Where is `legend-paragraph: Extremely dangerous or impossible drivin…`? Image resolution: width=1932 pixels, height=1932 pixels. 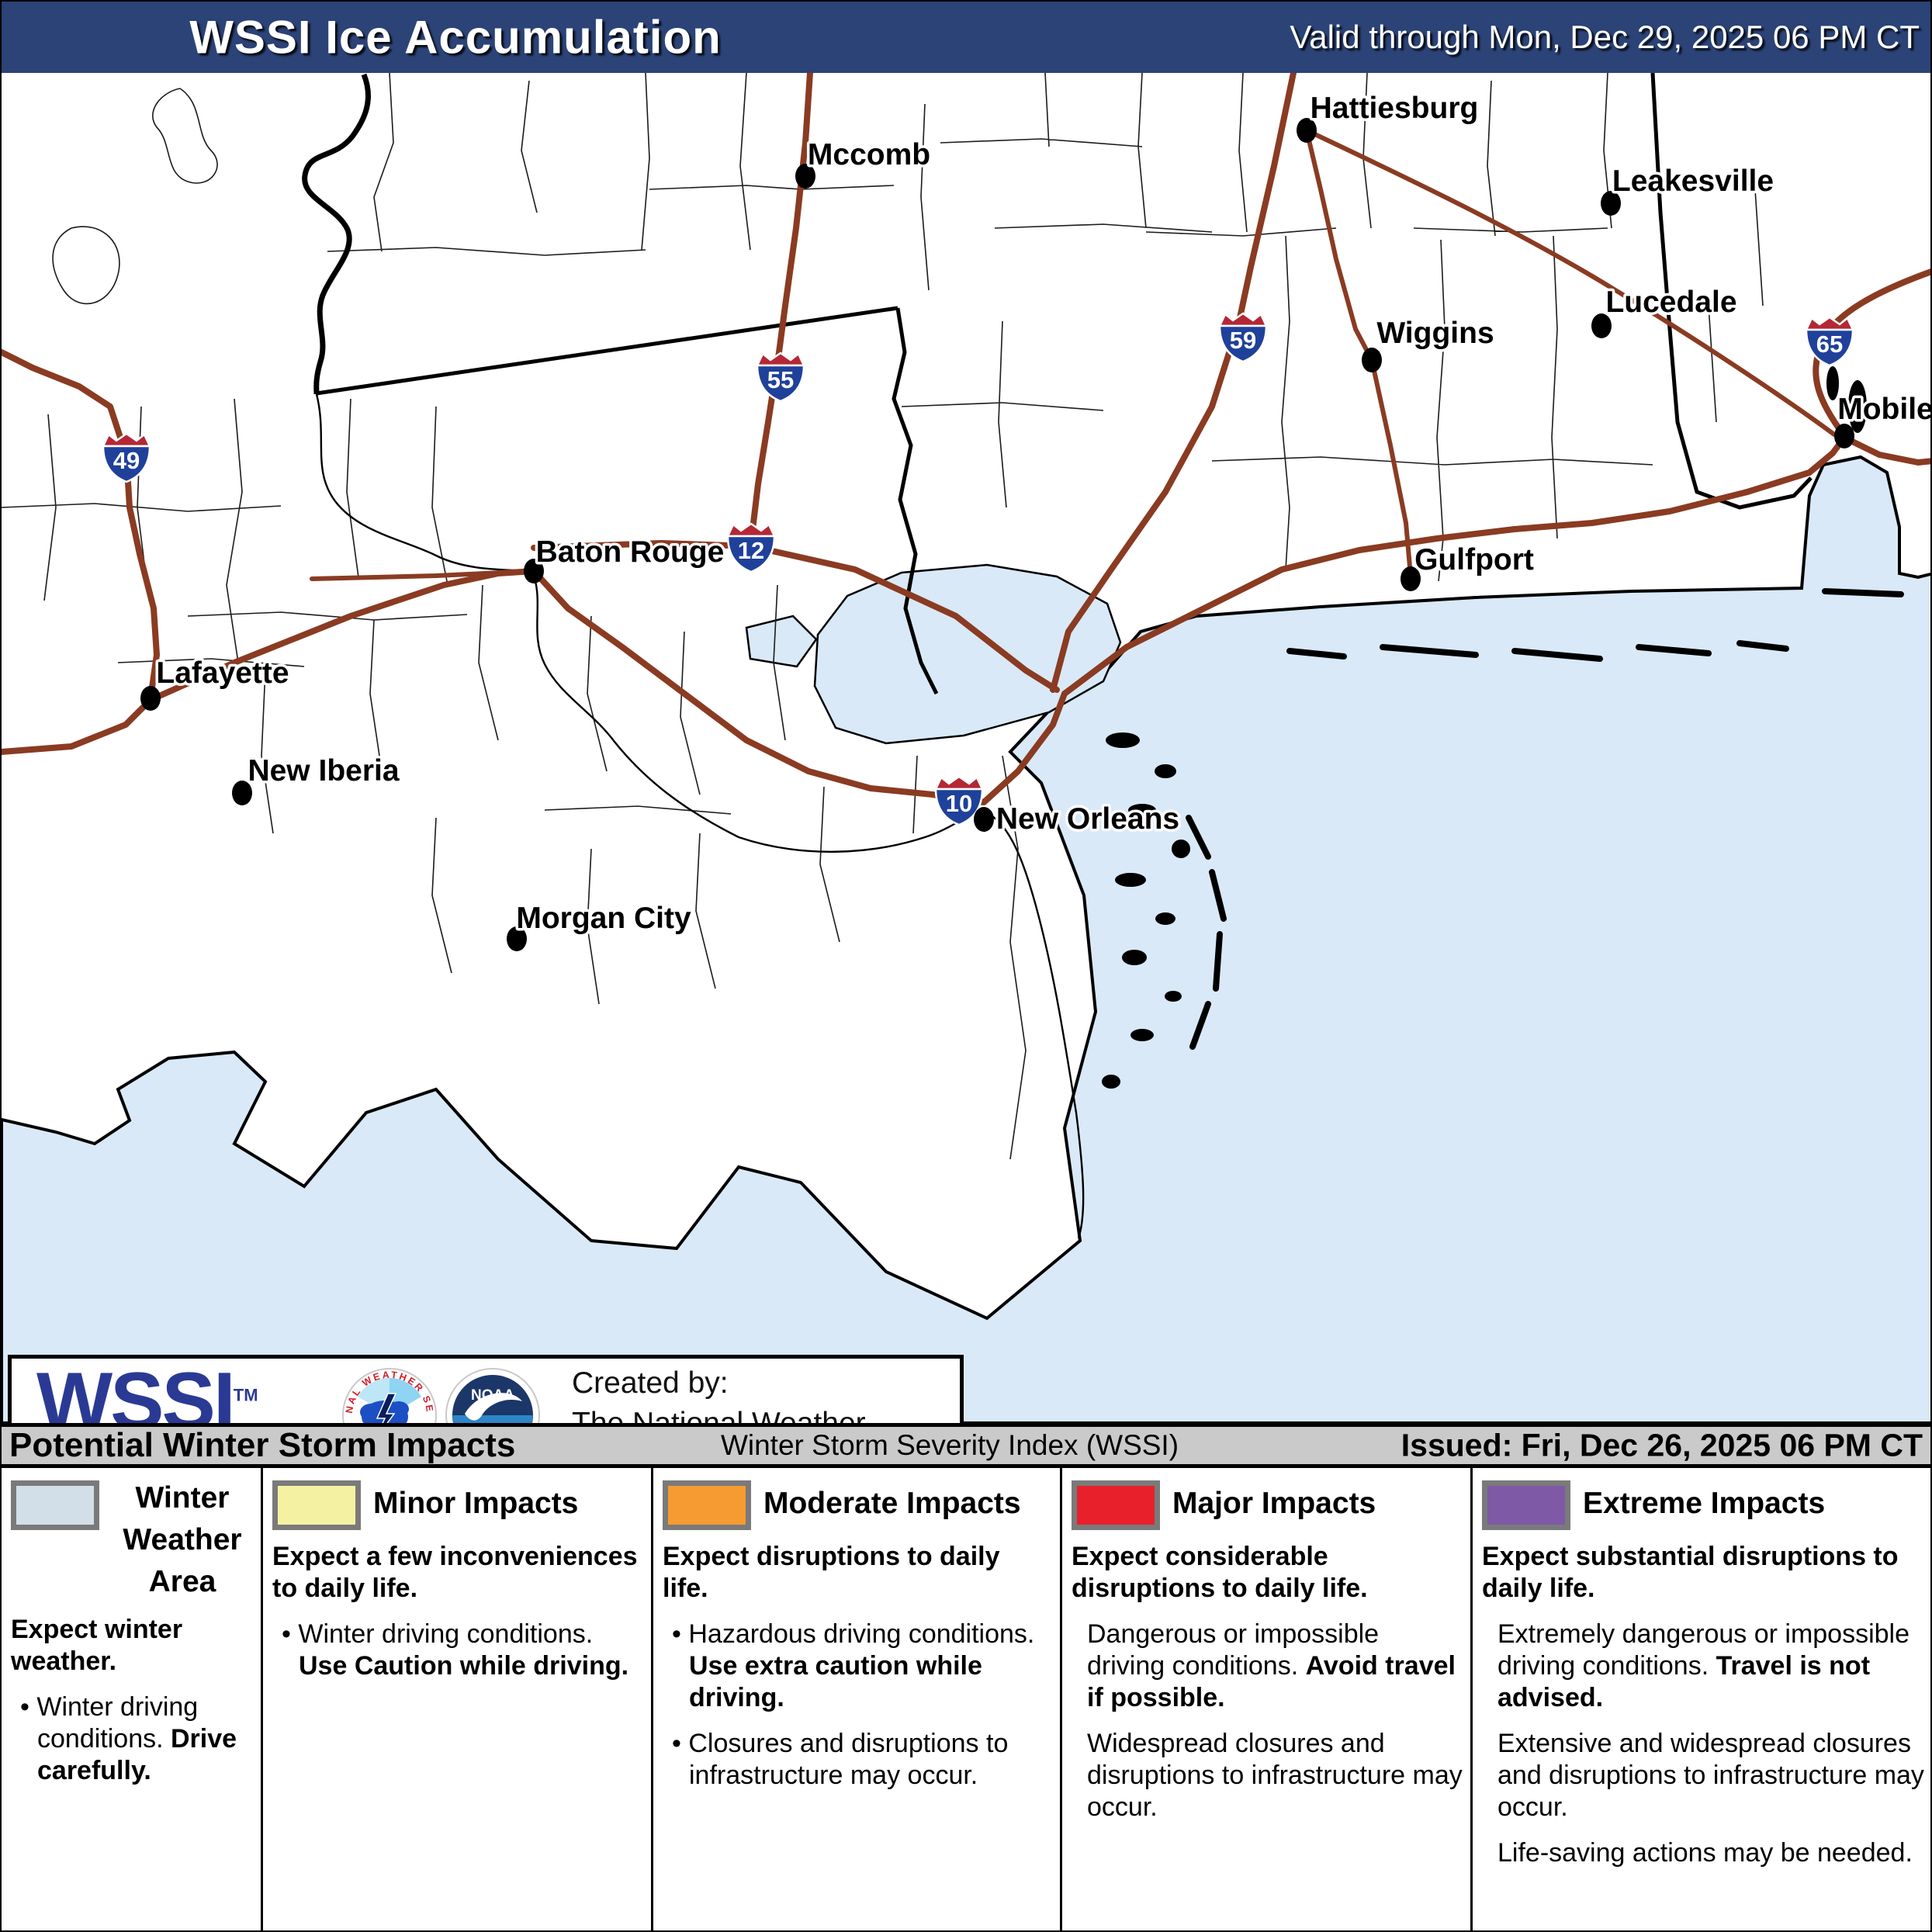
legend-paragraph: Extremely dangerous or impossible drivin… is located at coordinates (1703, 1665).